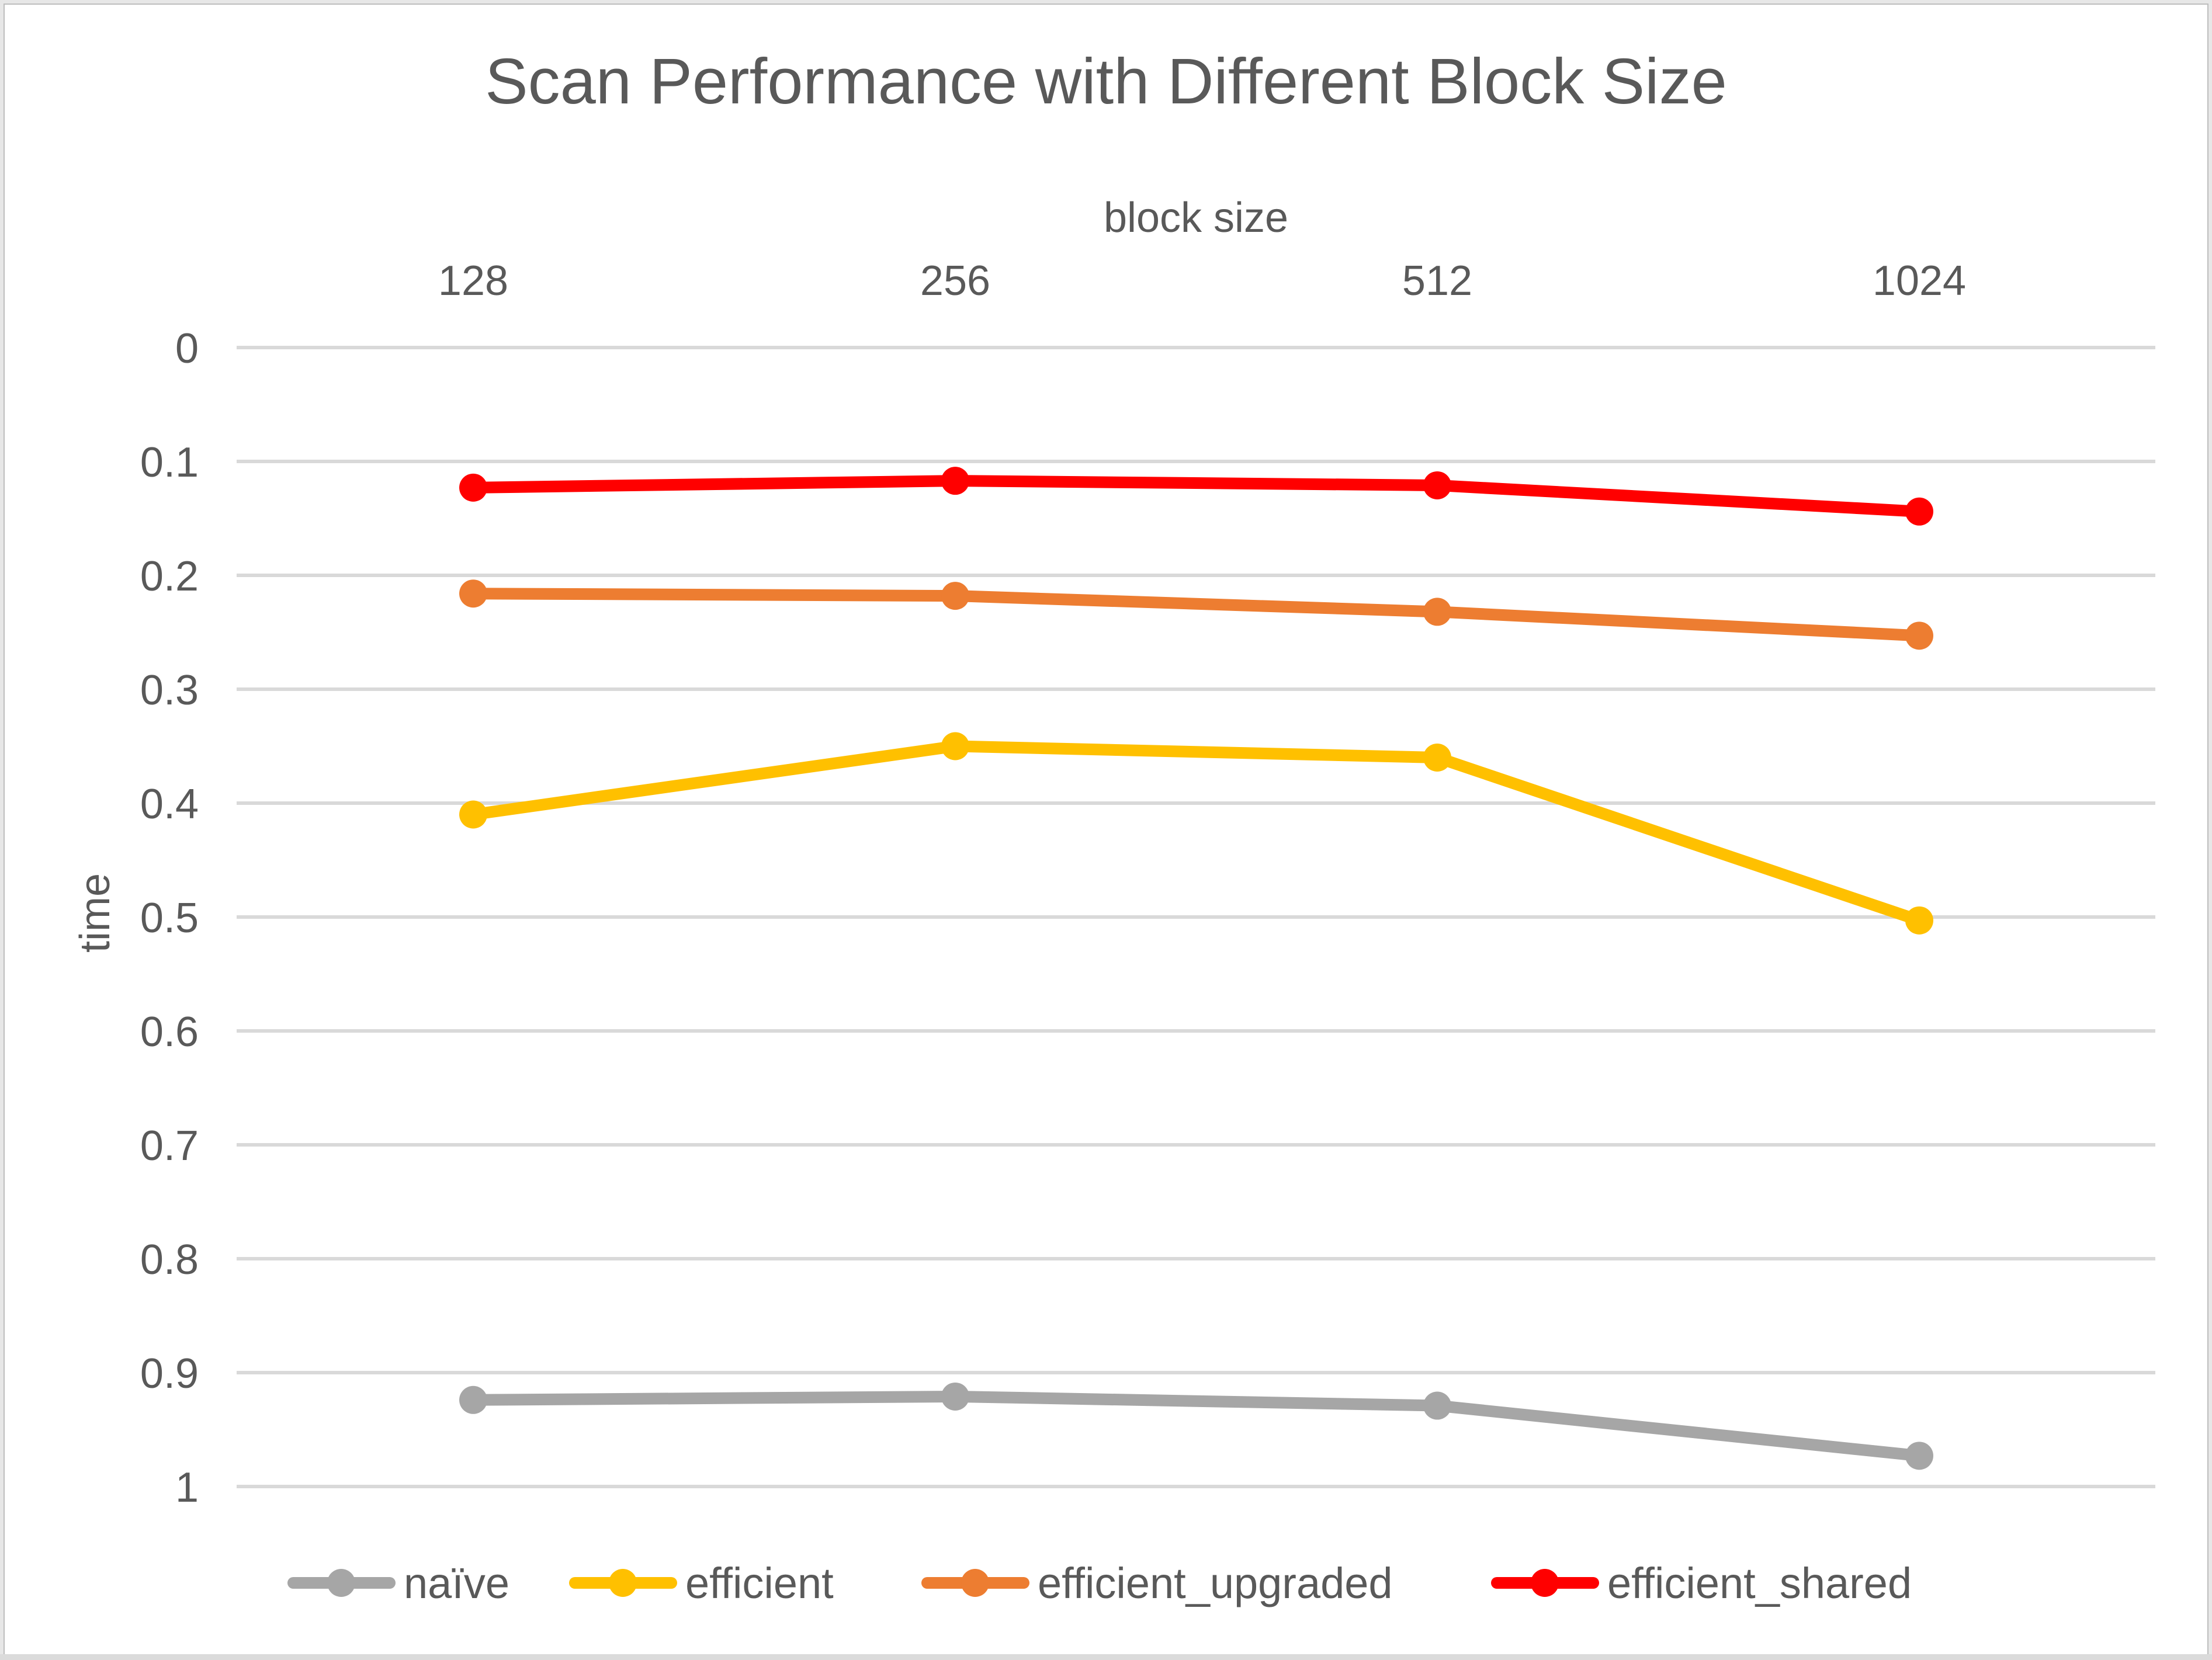 The image size is (2212, 1660). Describe the element at coordinates (2, 830) in the screenshot. I see `page-border-left` at that location.